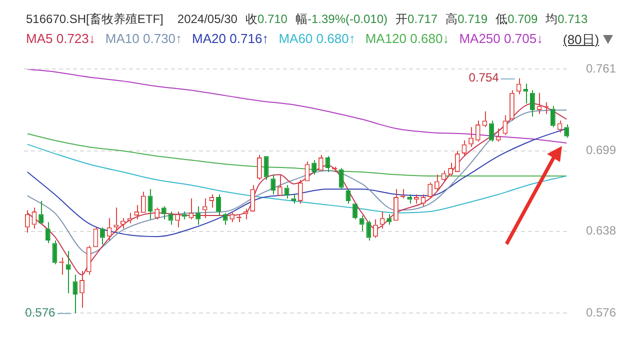 This screenshot has width=640, height=346. What do you see at coordinates (581, 40) in the screenshot?
I see `text: (80日)` at bounding box center [581, 40].